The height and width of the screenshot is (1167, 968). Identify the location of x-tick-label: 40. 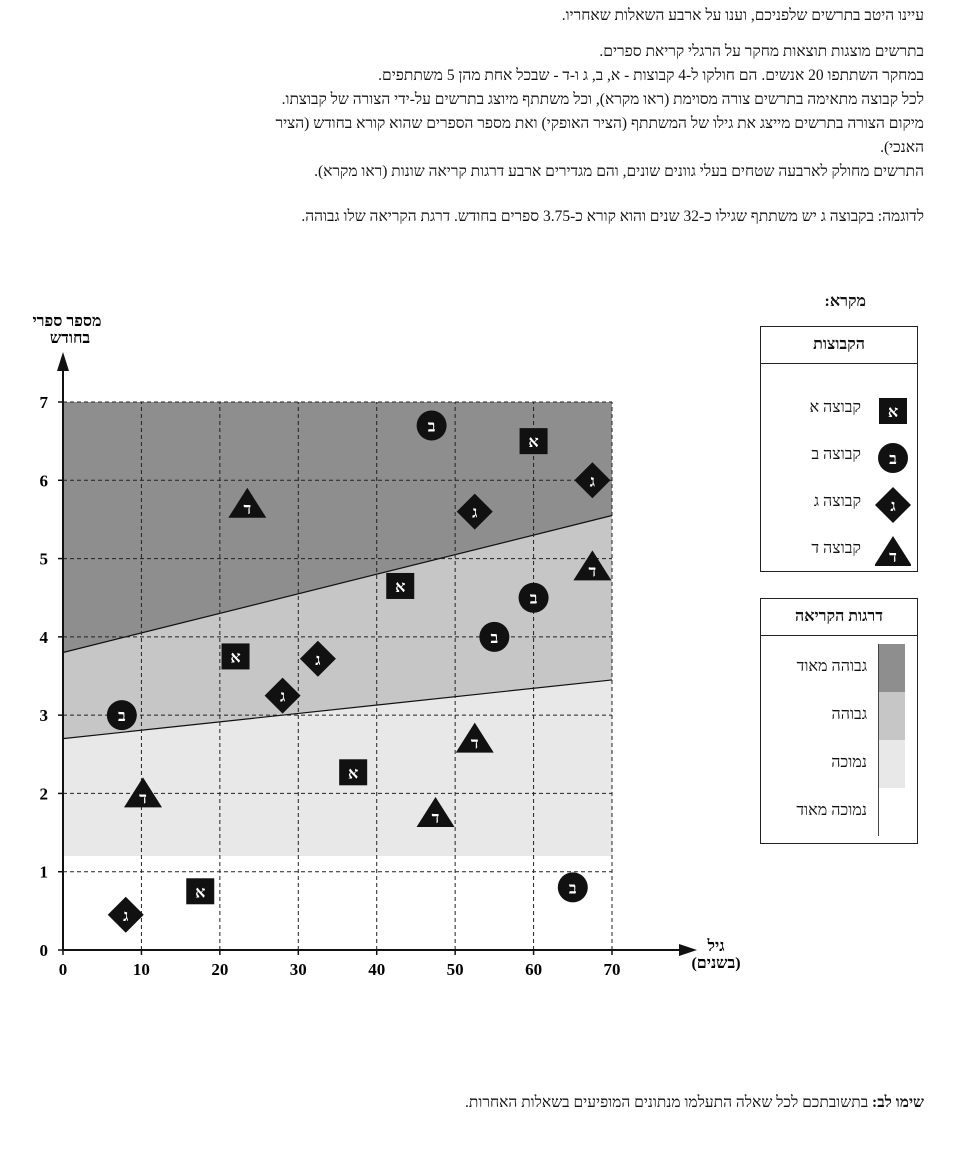
(376, 969).